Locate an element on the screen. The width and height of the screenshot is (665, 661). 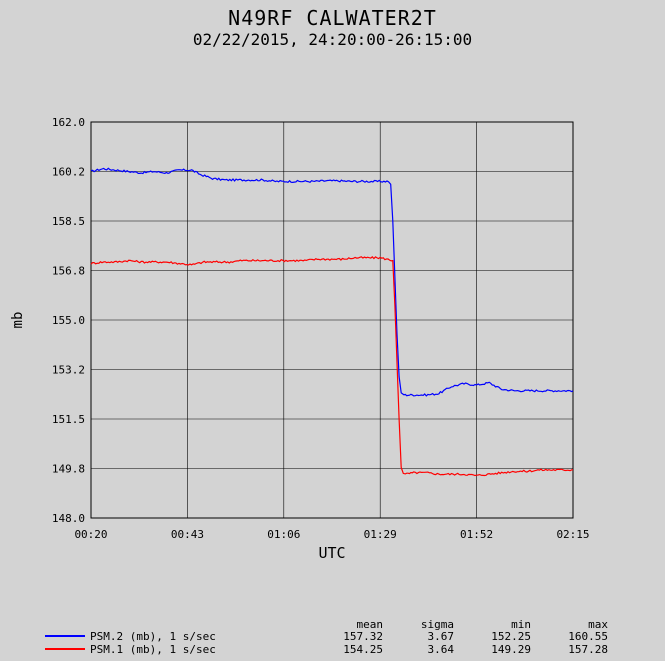
stats-psm1-min: 149.29 is located at coordinates (511, 649).